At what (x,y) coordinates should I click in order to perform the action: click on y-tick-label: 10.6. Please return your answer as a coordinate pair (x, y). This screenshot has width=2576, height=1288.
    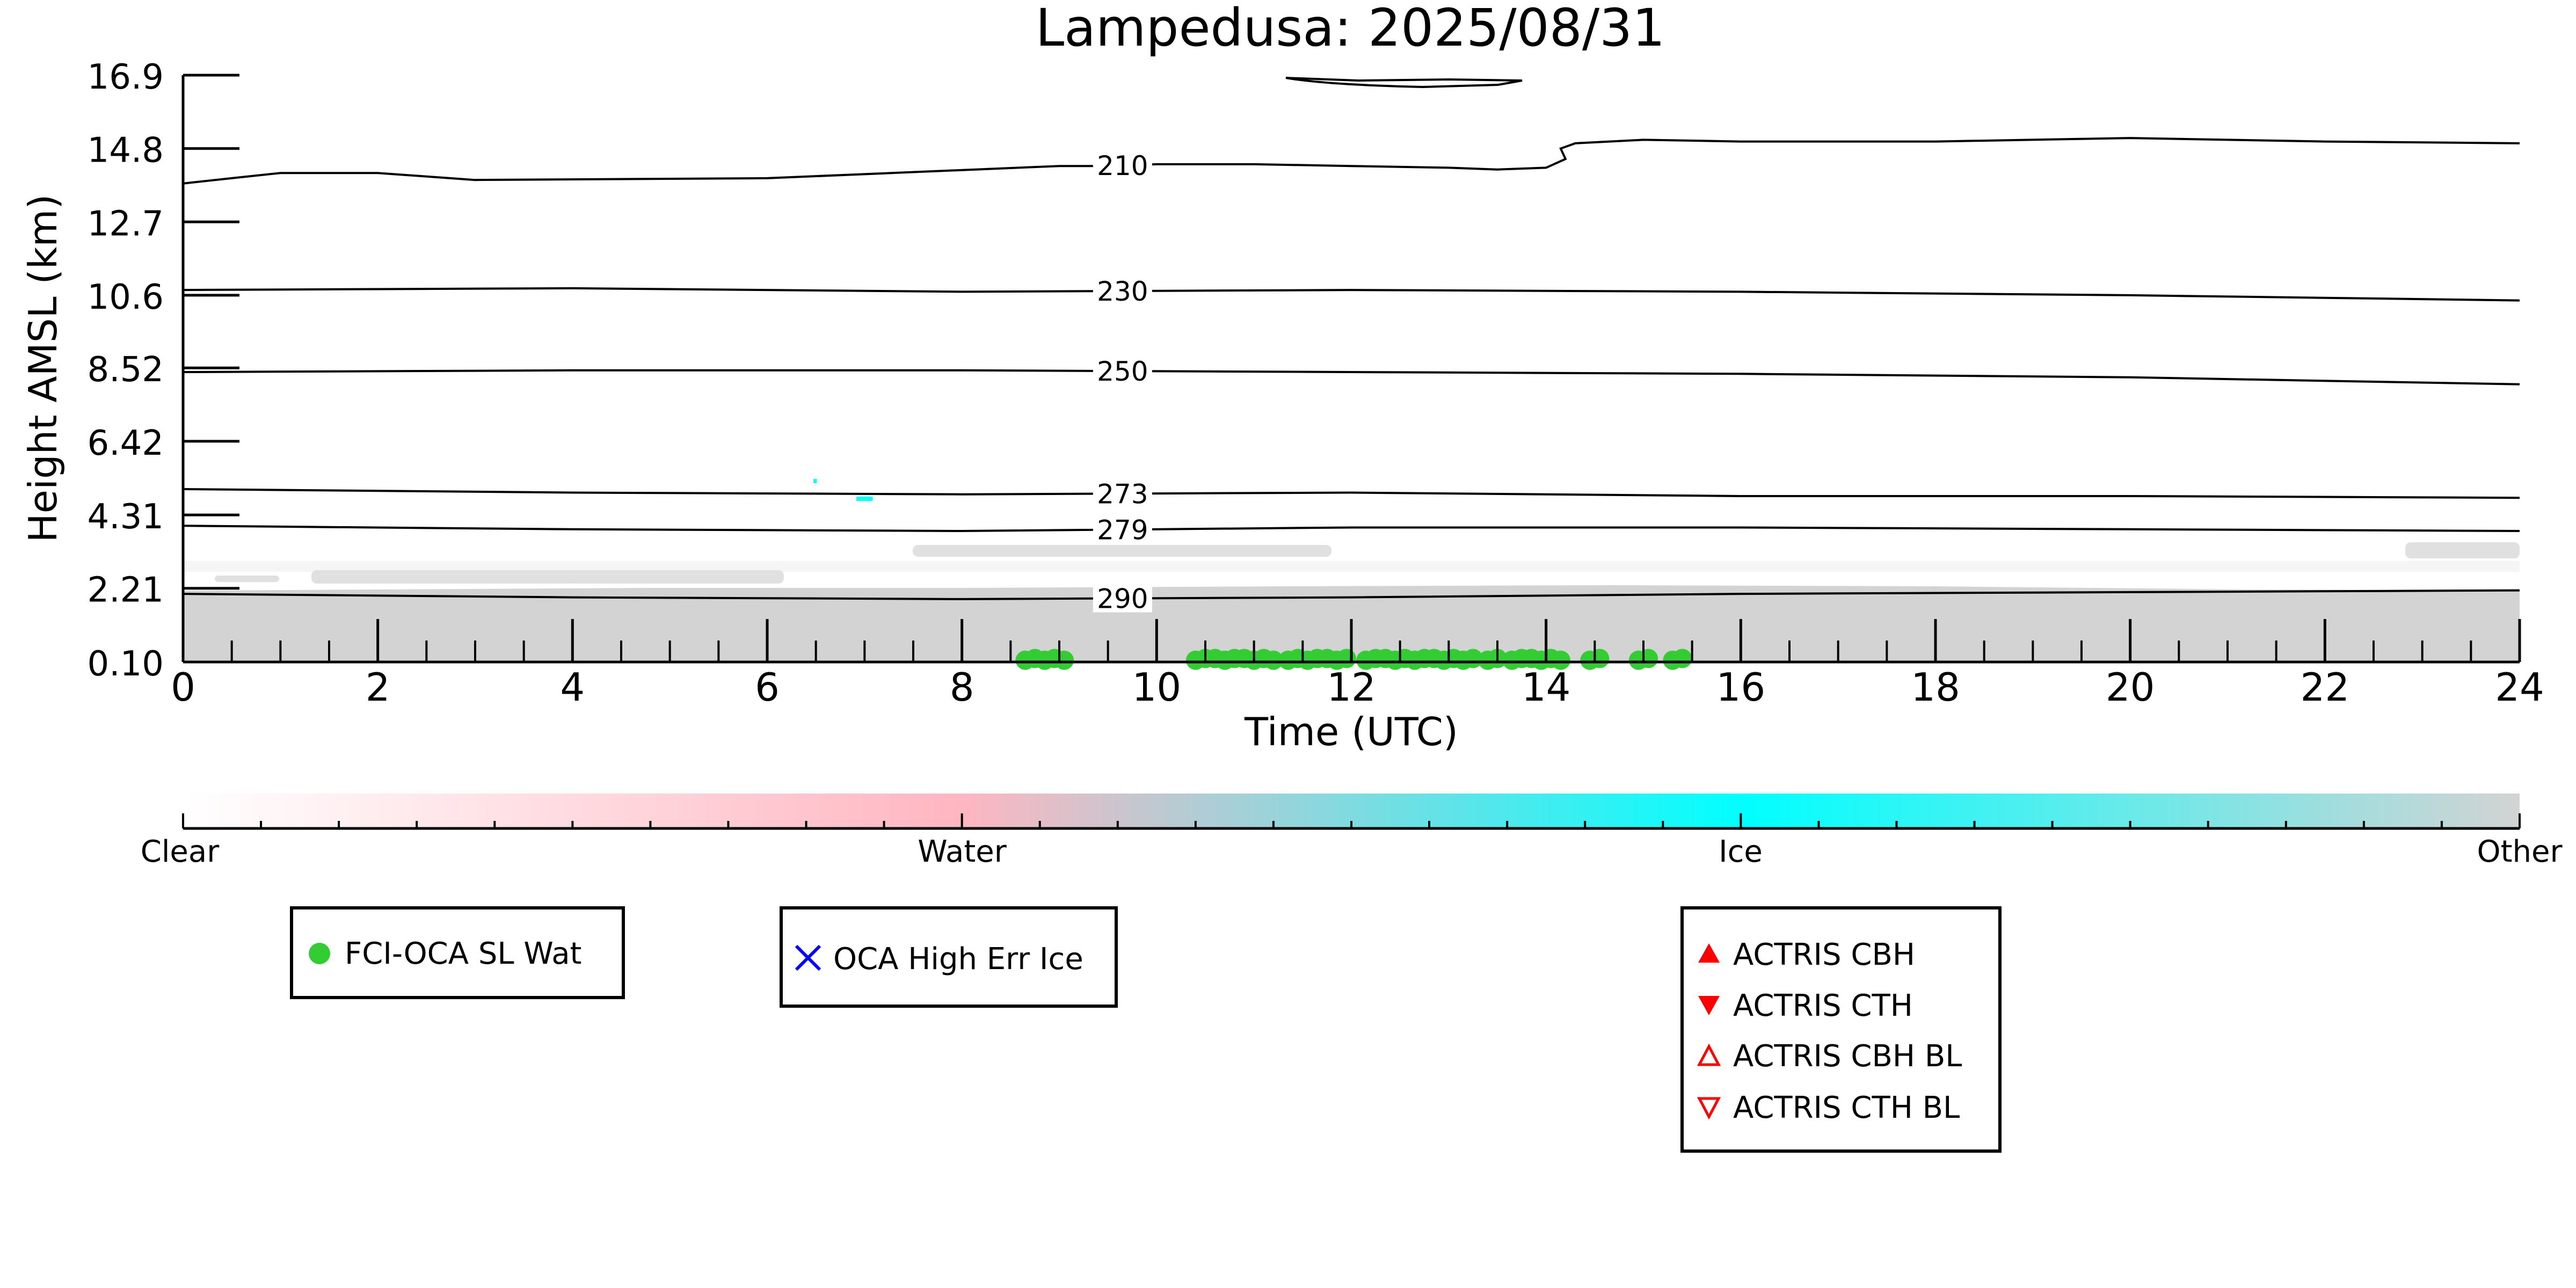
    Looking at the image, I should click on (126, 297).